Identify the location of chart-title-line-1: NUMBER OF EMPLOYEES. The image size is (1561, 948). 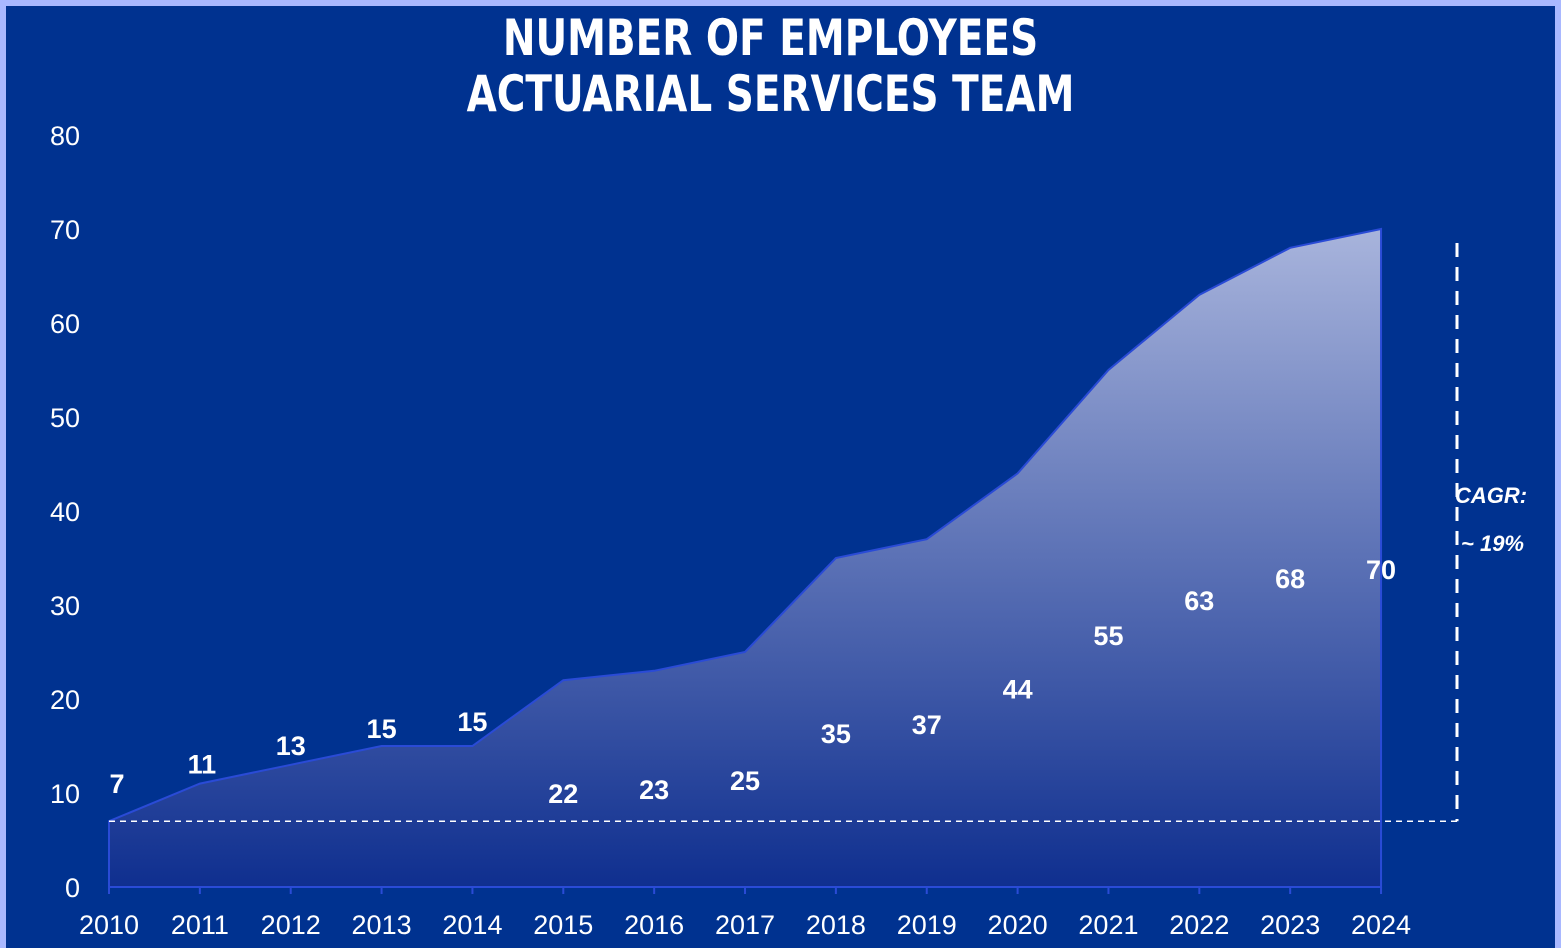
(770, 38).